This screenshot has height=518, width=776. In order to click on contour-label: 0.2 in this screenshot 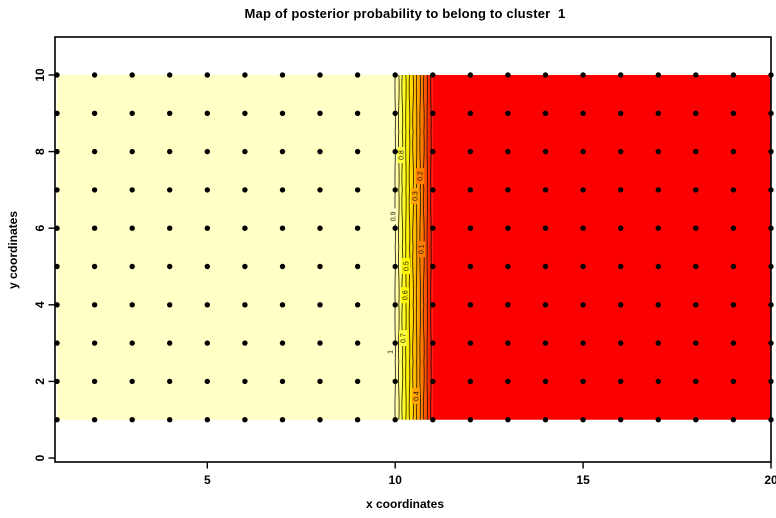, I will do `click(421, 176)`.